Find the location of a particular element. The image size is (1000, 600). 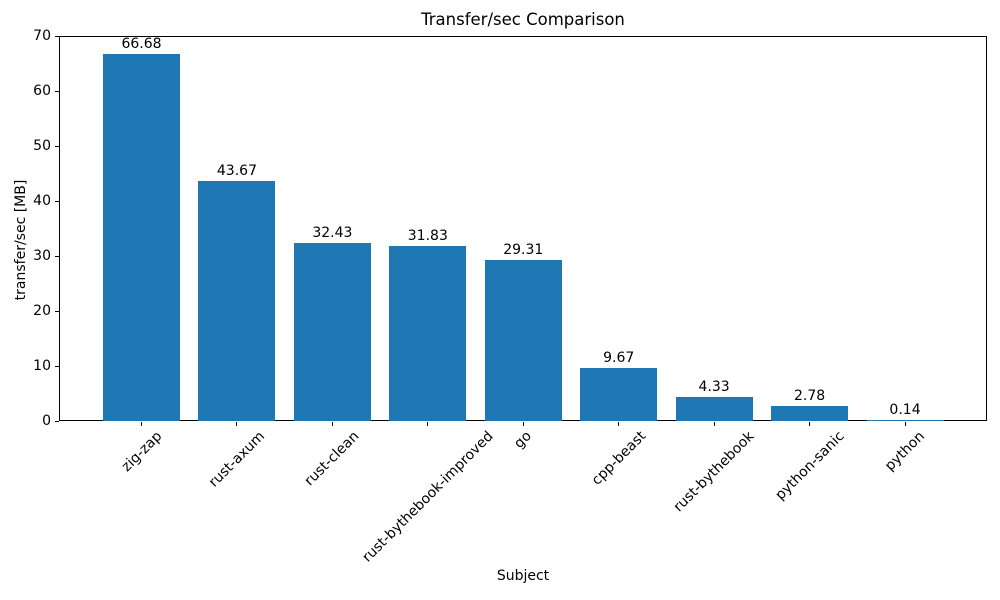

y-tick-label: 60 is located at coordinates (42, 91).